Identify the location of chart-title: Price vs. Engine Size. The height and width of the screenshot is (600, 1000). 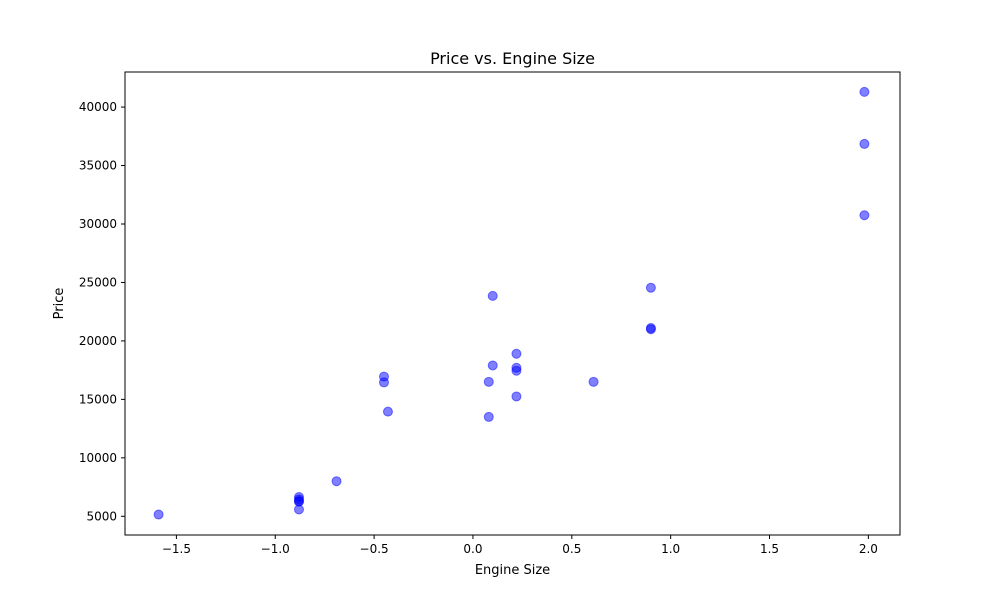
(512, 58).